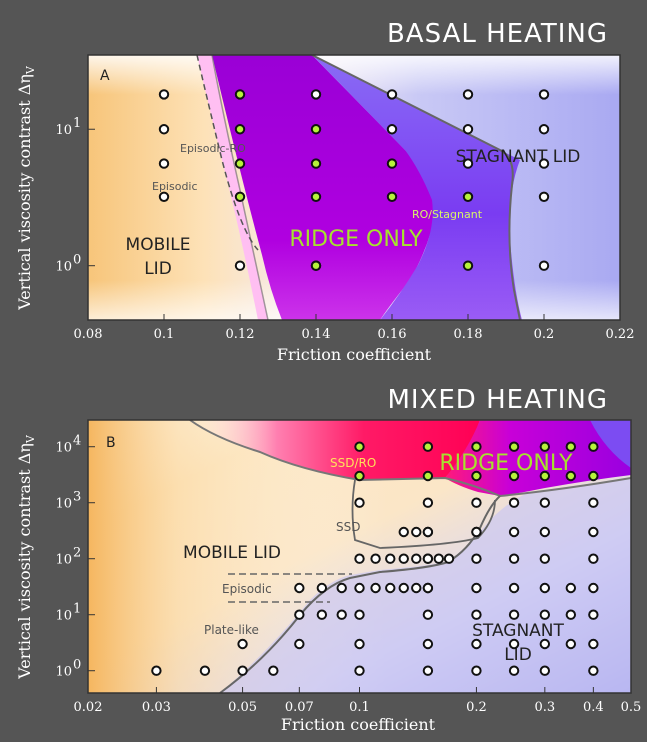 This screenshot has width=647, height=742. I want to click on x-tick-label: 0.3, so click(544, 707).